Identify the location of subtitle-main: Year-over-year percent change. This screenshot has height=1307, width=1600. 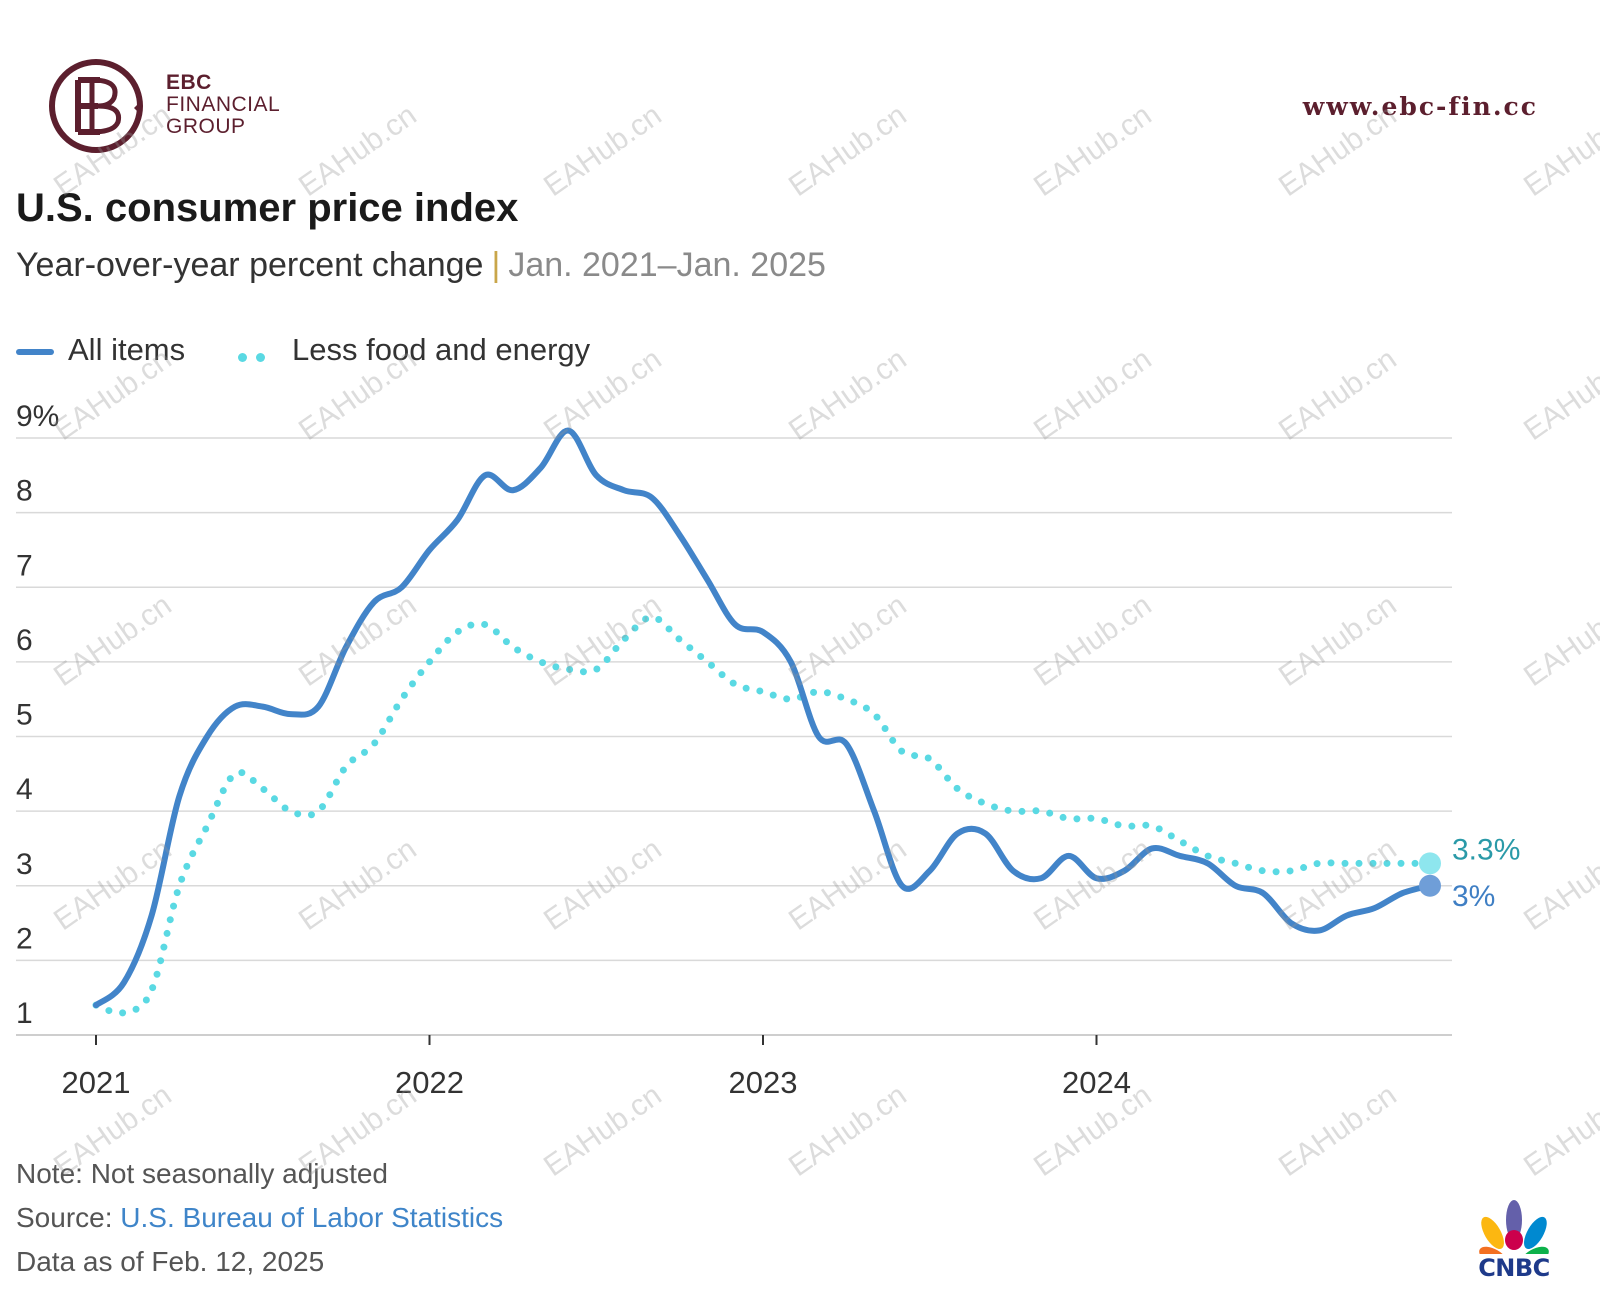
(250, 265).